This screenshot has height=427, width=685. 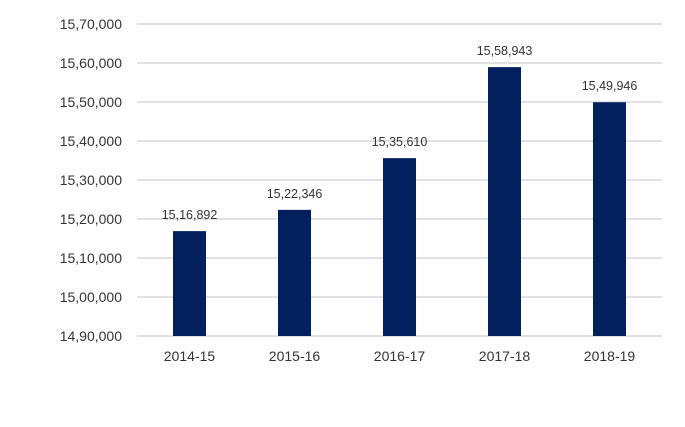 What do you see at coordinates (505, 356) in the screenshot?
I see `x-tick-label: 2017-18` at bounding box center [505, 356].